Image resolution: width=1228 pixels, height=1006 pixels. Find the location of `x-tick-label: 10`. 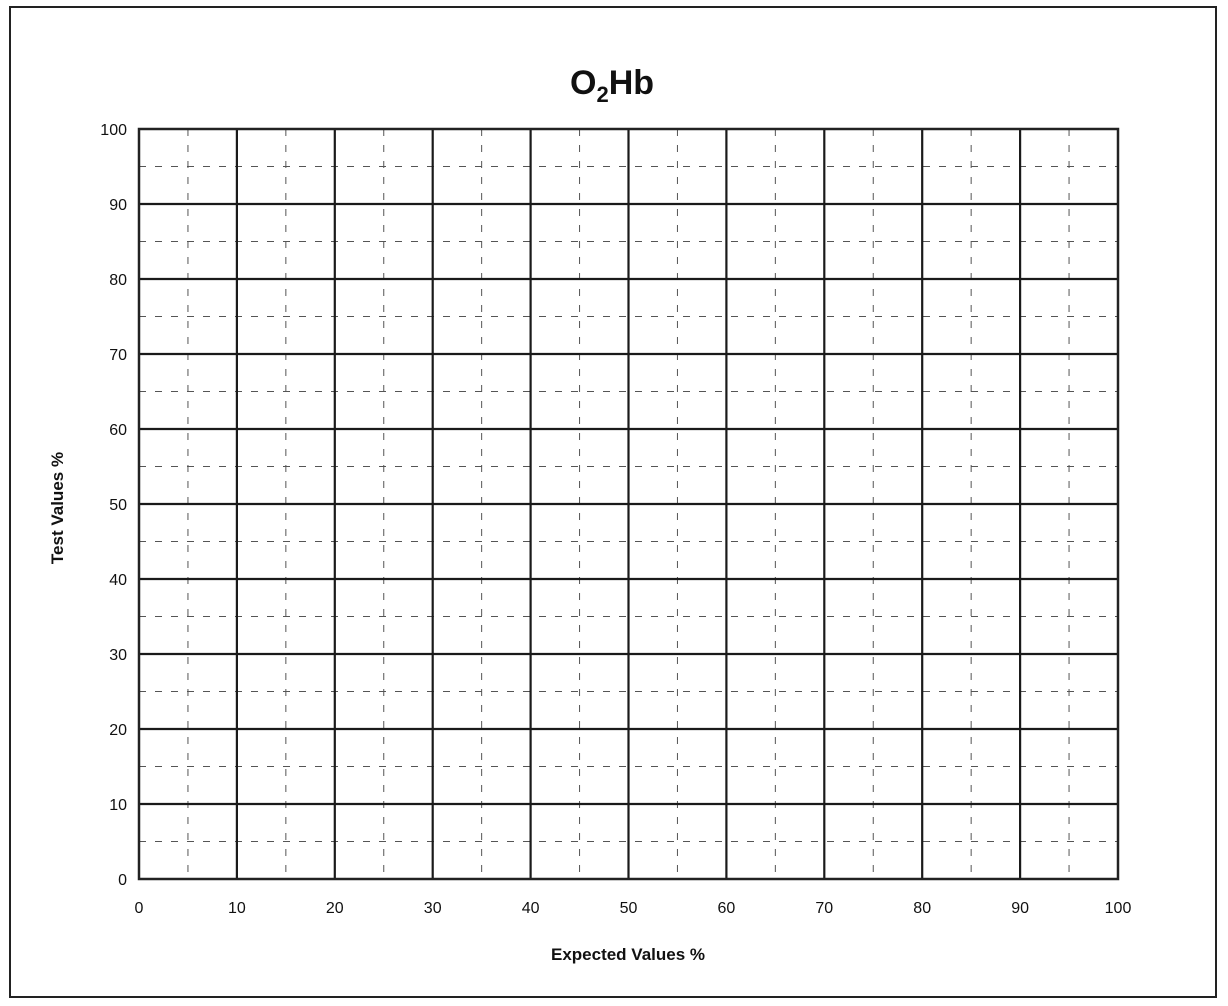

x-tick-label: 10 is located at coordinates (237, 908).